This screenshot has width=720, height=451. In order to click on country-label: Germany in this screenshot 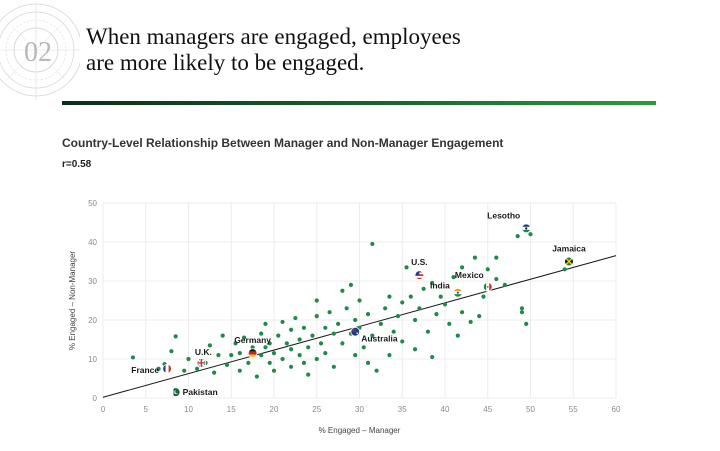, I will do `click(252, 340)`.